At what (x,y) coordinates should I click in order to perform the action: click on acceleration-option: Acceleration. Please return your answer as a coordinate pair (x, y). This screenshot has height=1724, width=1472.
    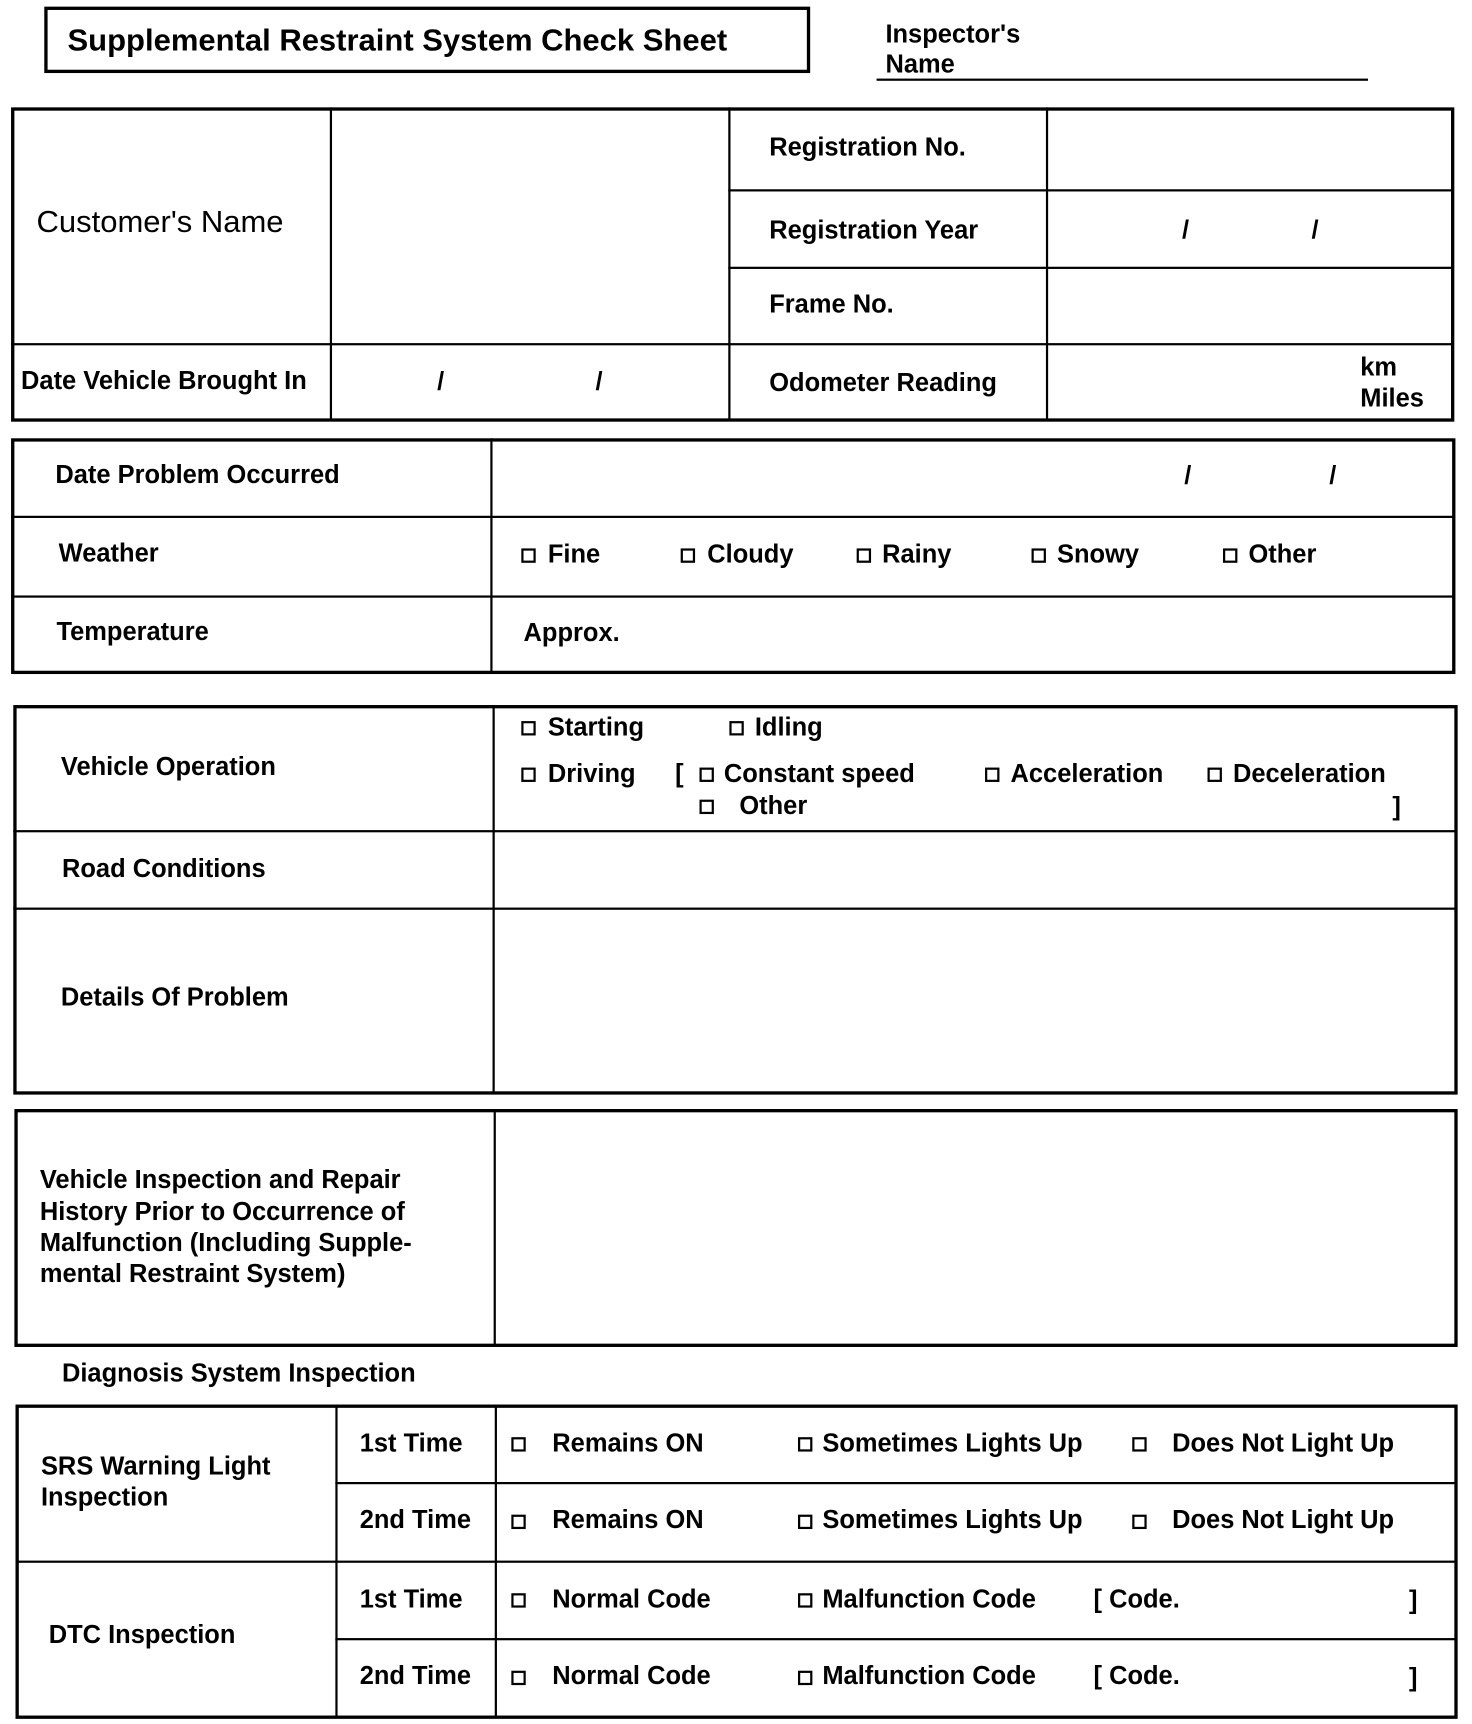
    Looking at the image, I should click on (1087, 773).